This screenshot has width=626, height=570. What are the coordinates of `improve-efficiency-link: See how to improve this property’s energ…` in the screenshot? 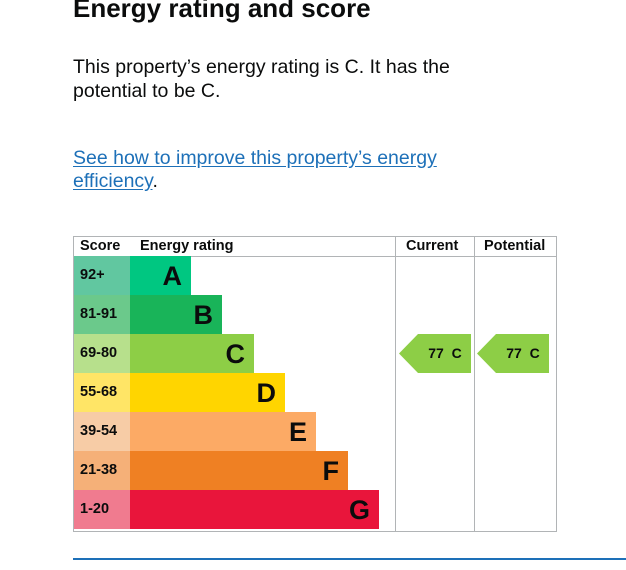 It's located at (255, 169).